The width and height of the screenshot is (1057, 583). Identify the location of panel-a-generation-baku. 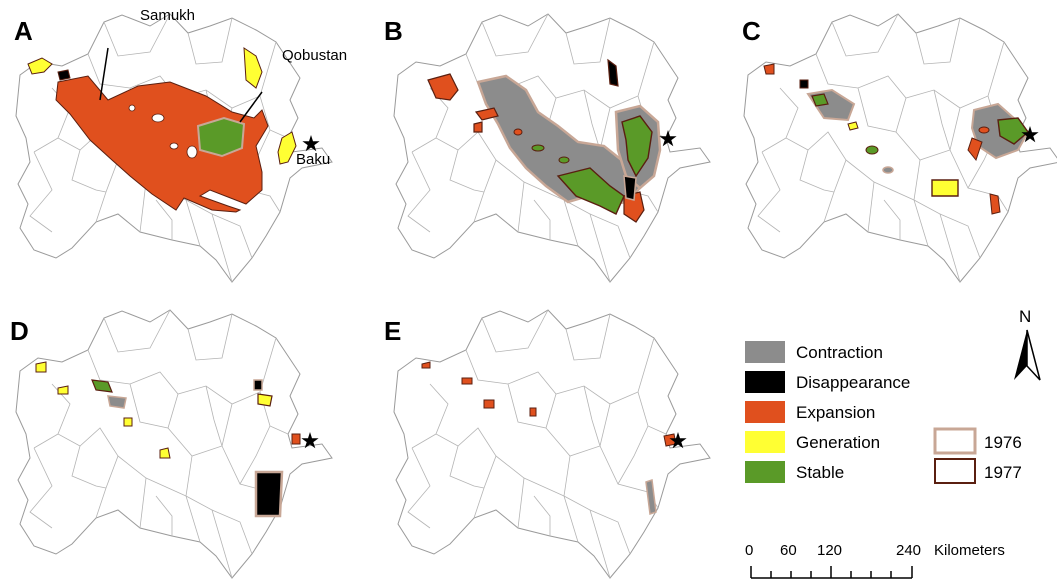
(287, 148).